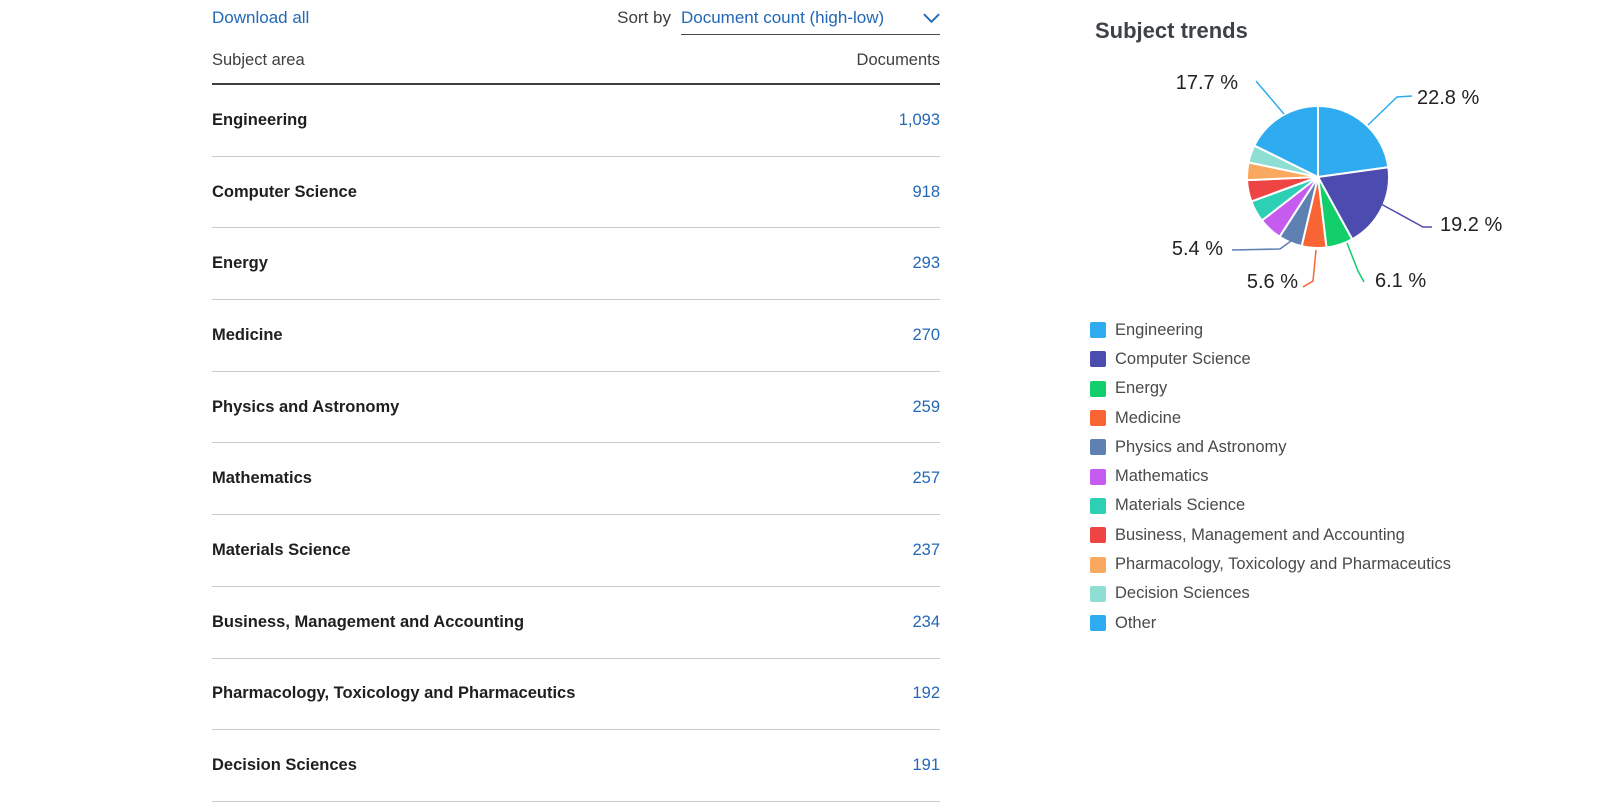 This screenshot has height=807, width=1600. Describe the element at coordinates (1180, 505) in the screenshot. I see `legend-label: Materials Science` at that location.